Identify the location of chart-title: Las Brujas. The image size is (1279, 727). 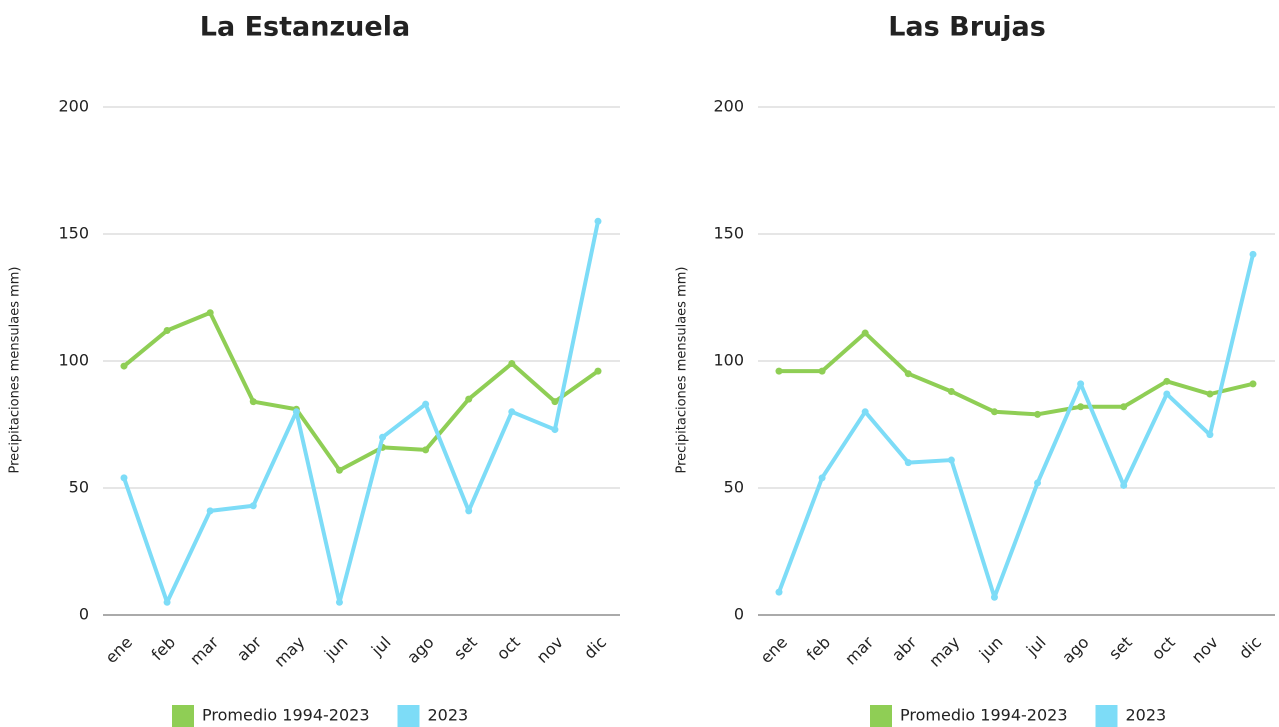
(967, 27).